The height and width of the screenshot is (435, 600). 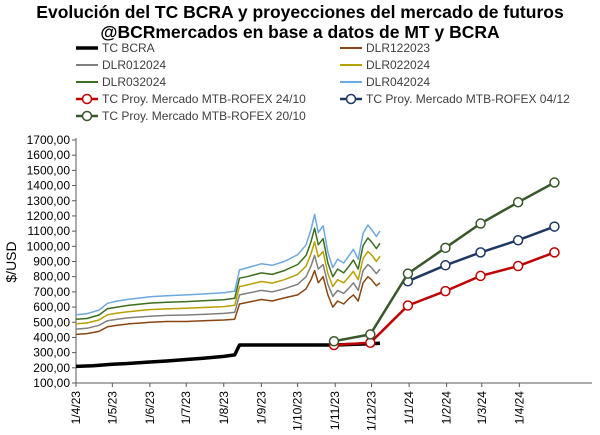 What do you see at coordinates (51, 292) in the screenshot?
I see `y-tick-label: 700,00` at bounding box center [51, 292].